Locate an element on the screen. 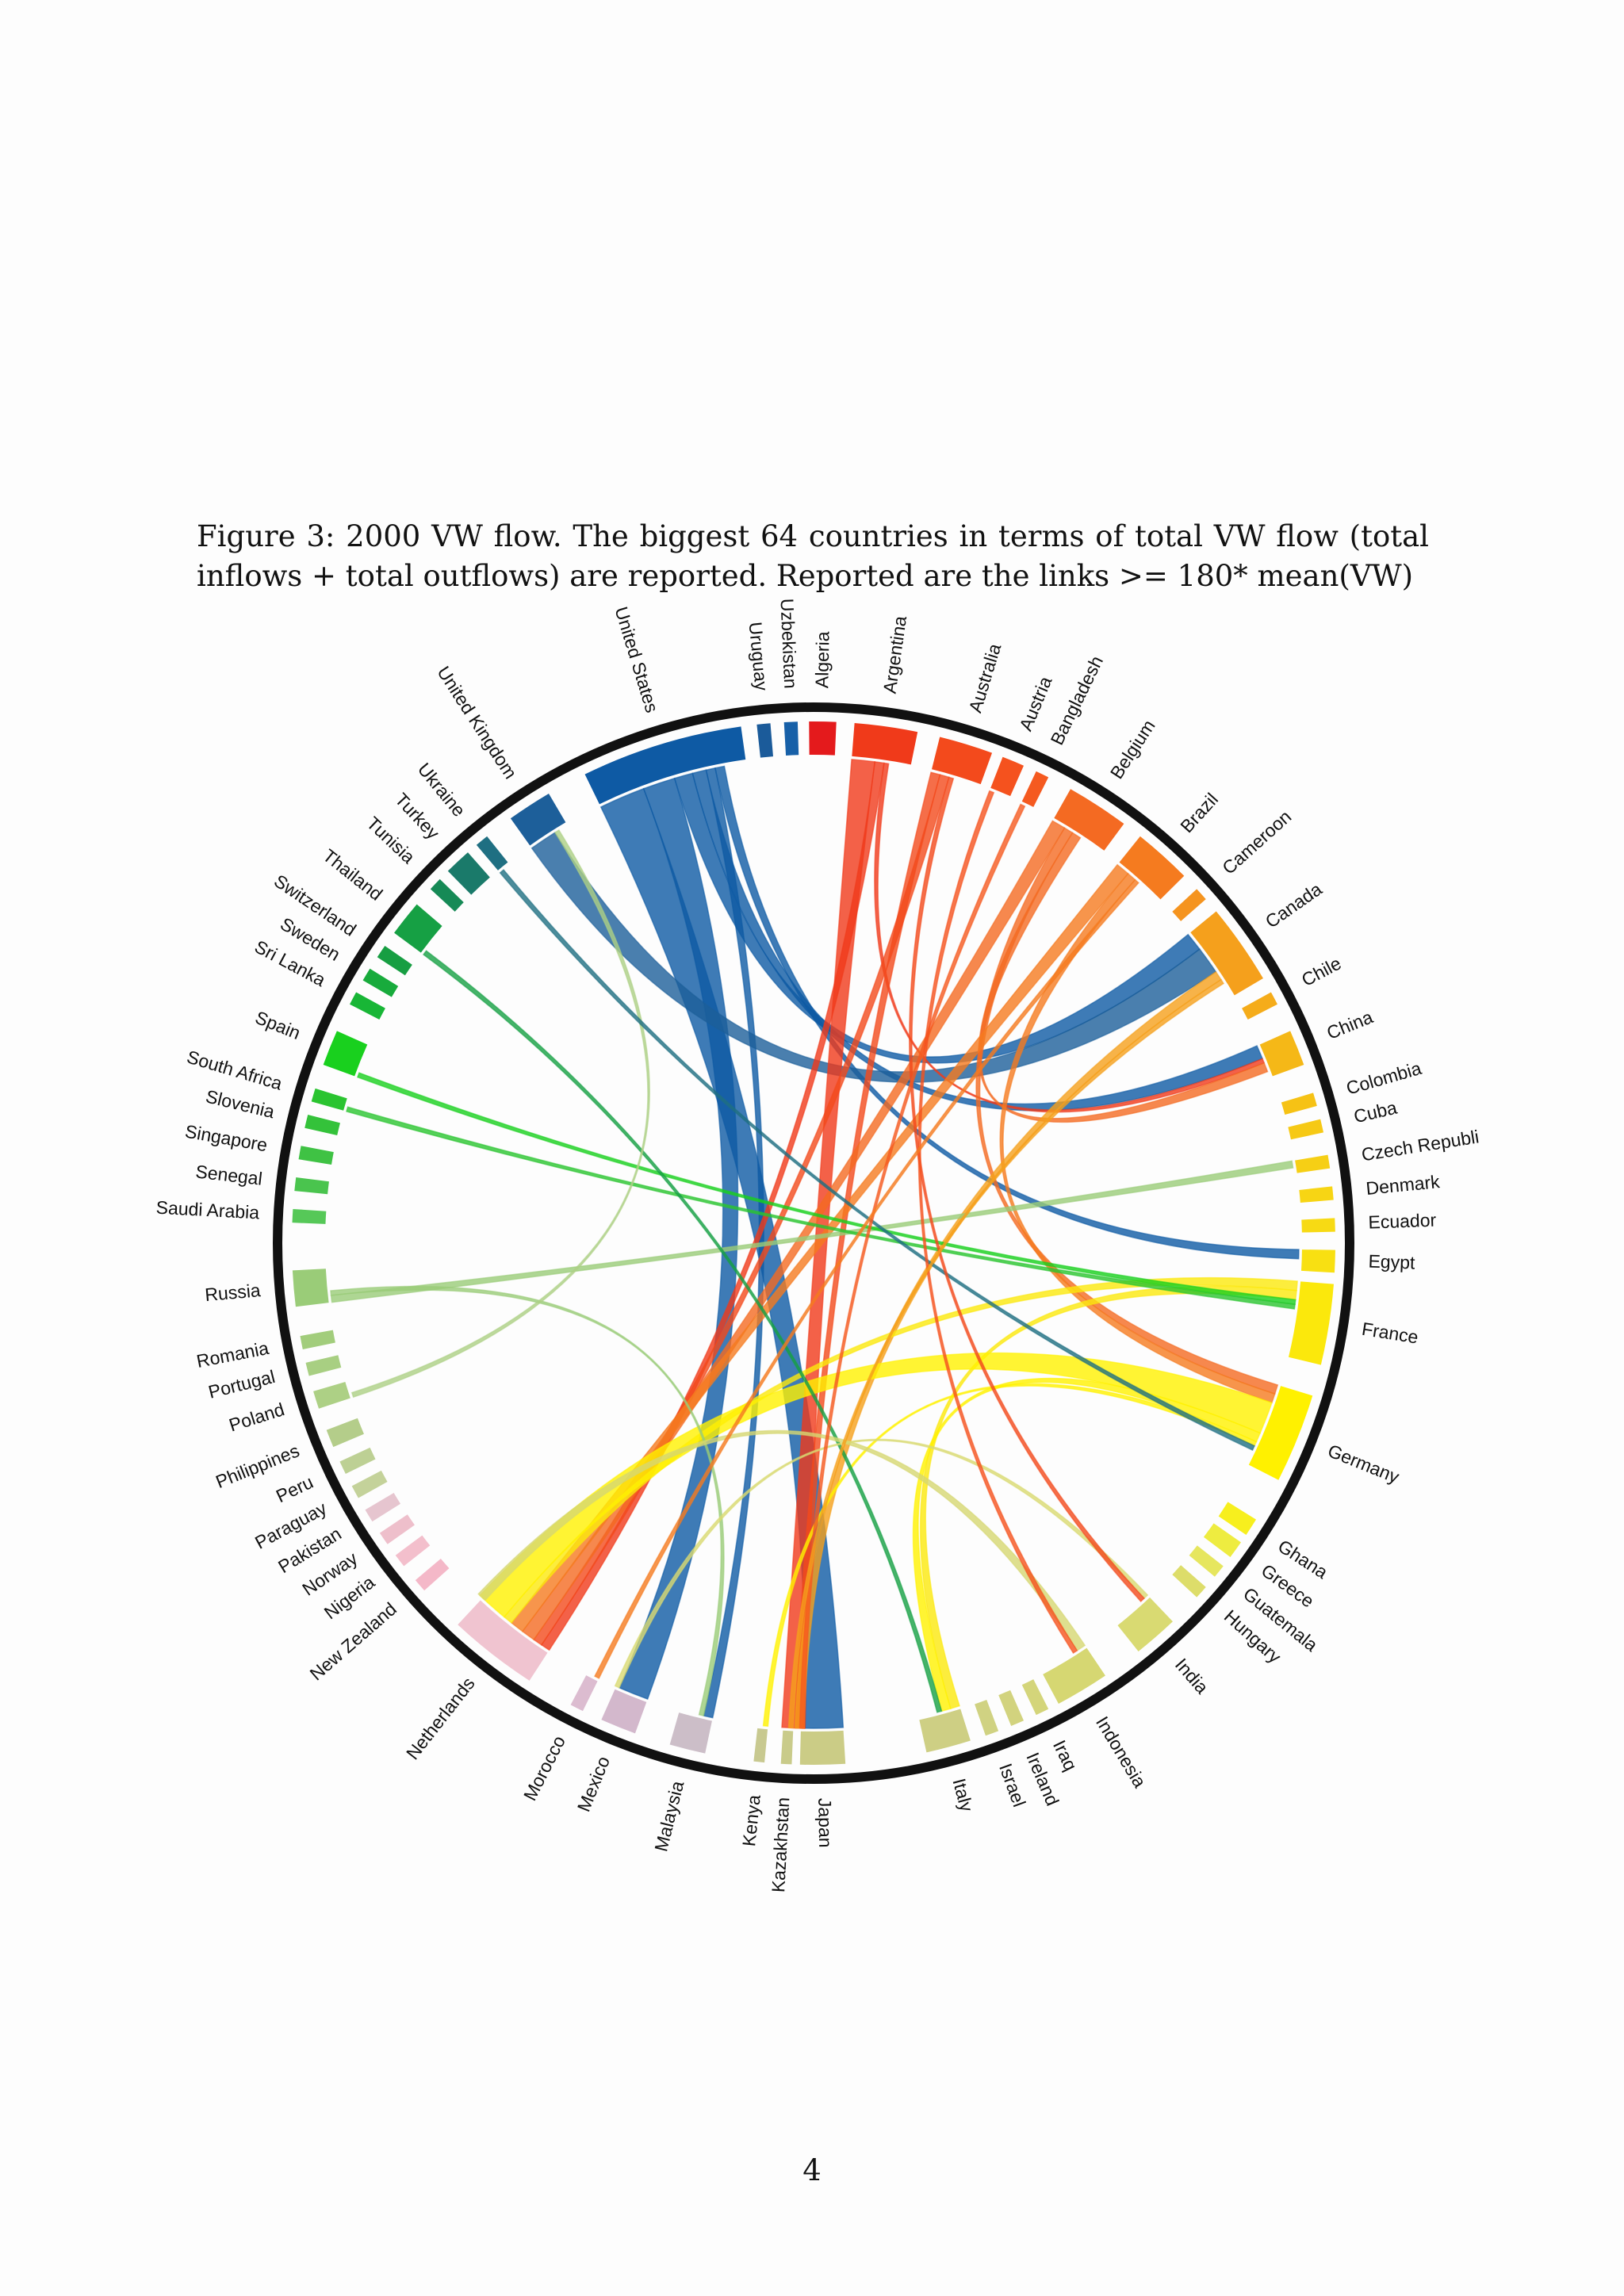 The image size is (1624, 2296). label-united-kingdom: United Kingdom is located at coordinates (477, 723).